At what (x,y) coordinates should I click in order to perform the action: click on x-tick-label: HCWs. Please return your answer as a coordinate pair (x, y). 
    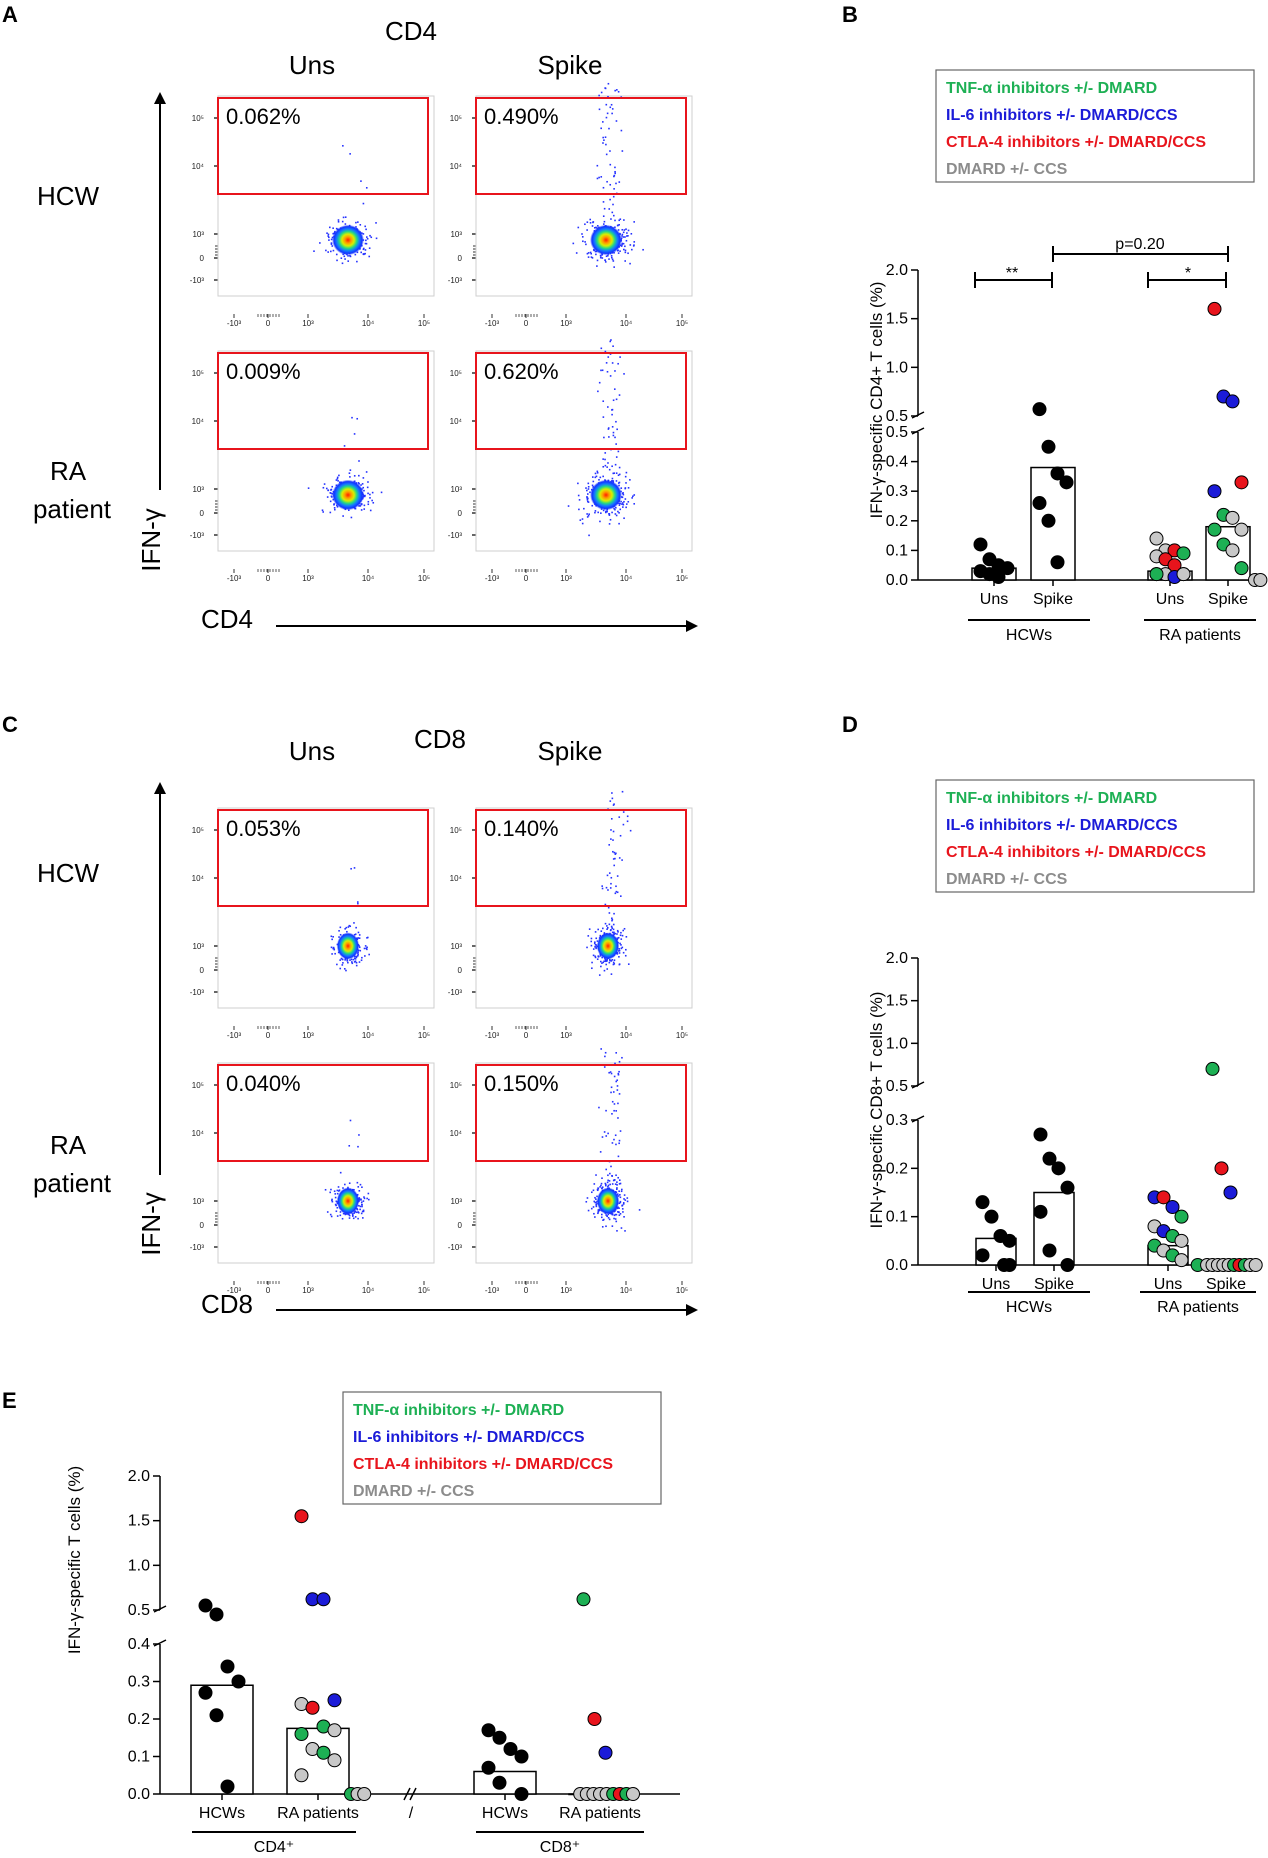
    Looking at the image, I should click on (505, 1813).